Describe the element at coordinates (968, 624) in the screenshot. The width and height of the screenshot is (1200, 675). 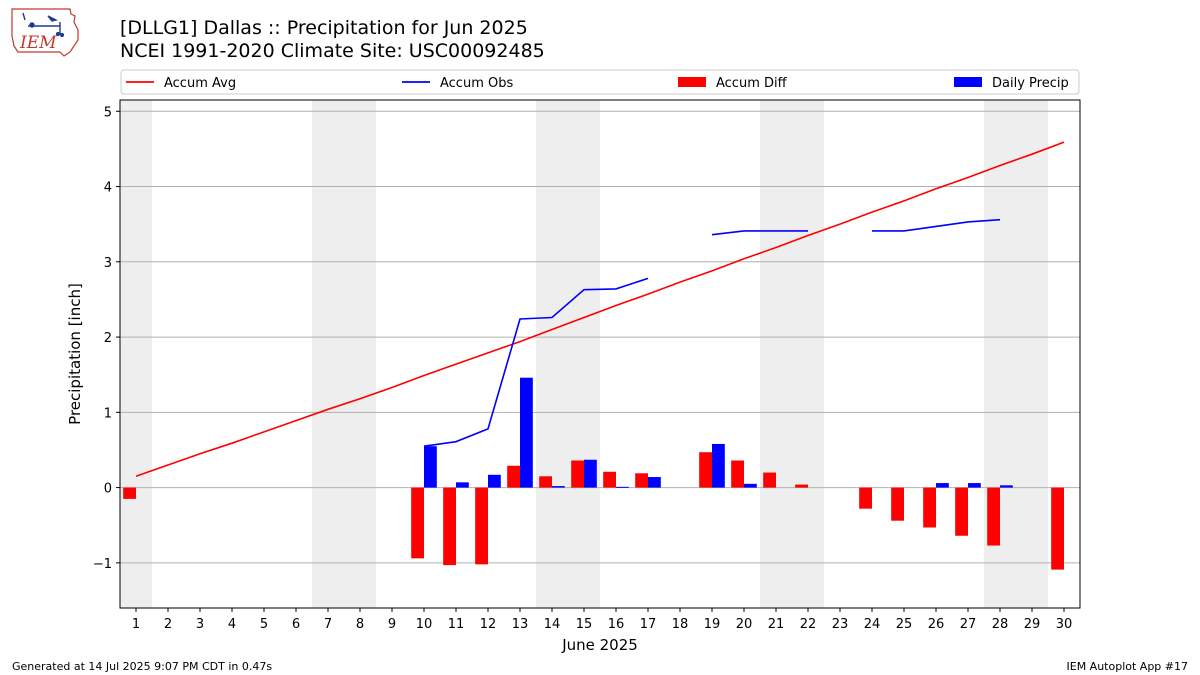
I see `x-tick-label-27: 27` at that location.